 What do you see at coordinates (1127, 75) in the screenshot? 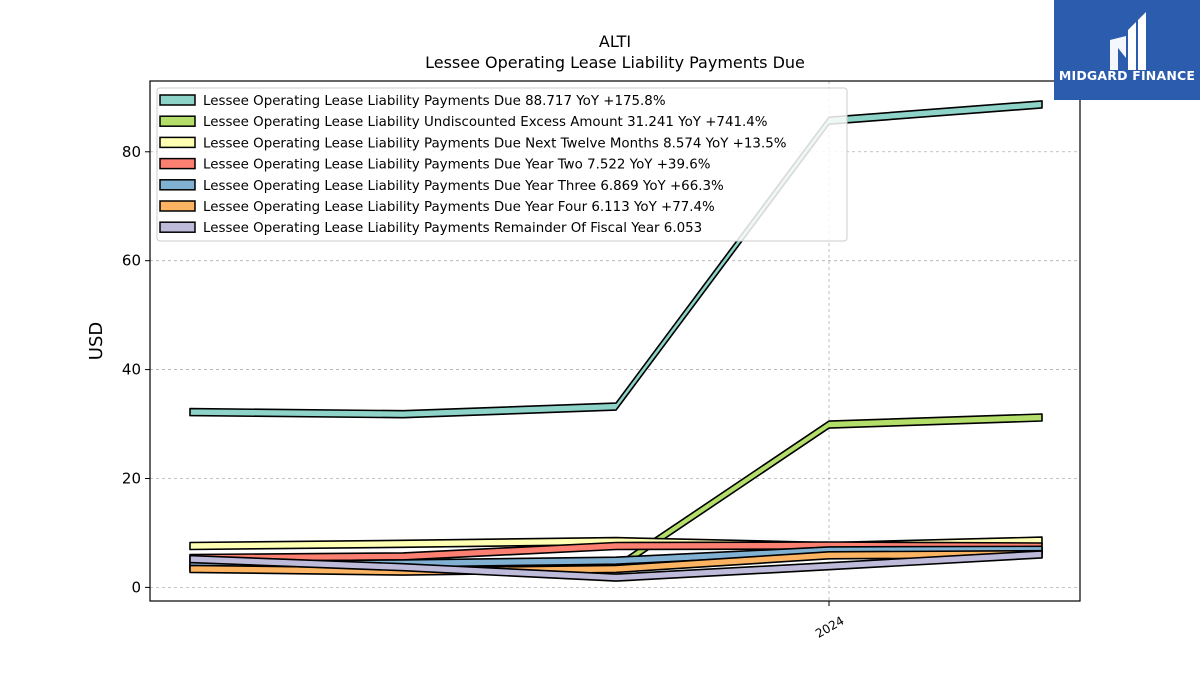
I see `logo-text: MIDGARD FINANCE` at bounding box center [1127, 75].